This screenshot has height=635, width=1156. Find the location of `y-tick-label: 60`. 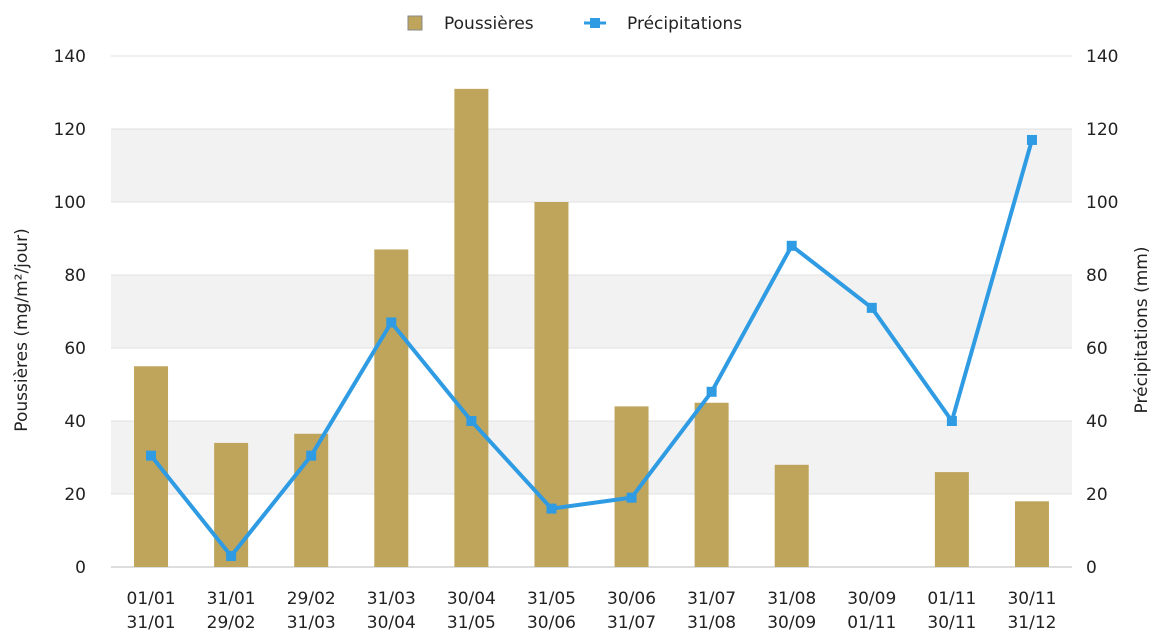

y-tick-label: 60 is located at coordinates (75, 349).